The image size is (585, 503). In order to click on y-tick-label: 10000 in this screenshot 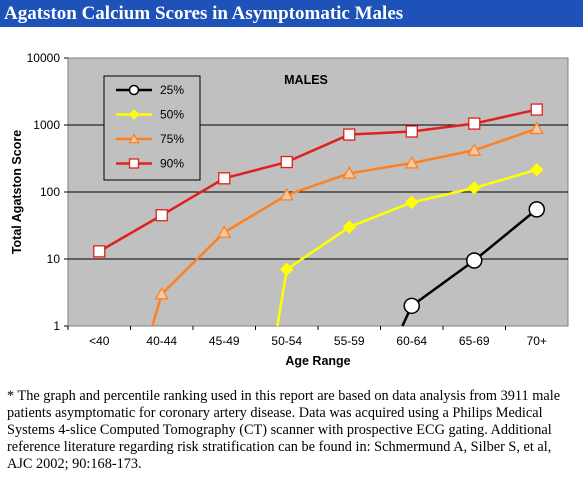, I will do `click(44, 58)`.